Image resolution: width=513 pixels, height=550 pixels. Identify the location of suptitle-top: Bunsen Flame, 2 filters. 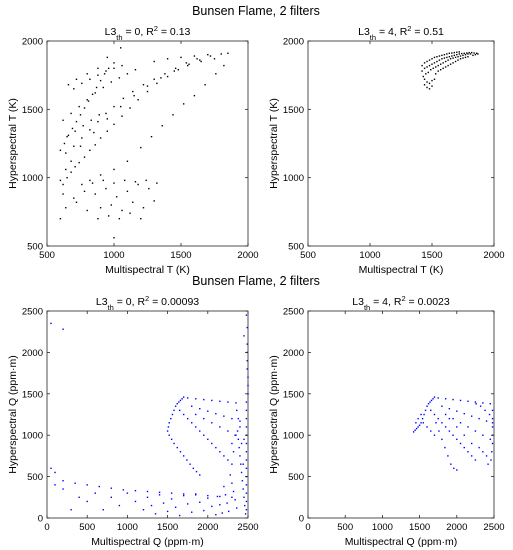
(256, 11).